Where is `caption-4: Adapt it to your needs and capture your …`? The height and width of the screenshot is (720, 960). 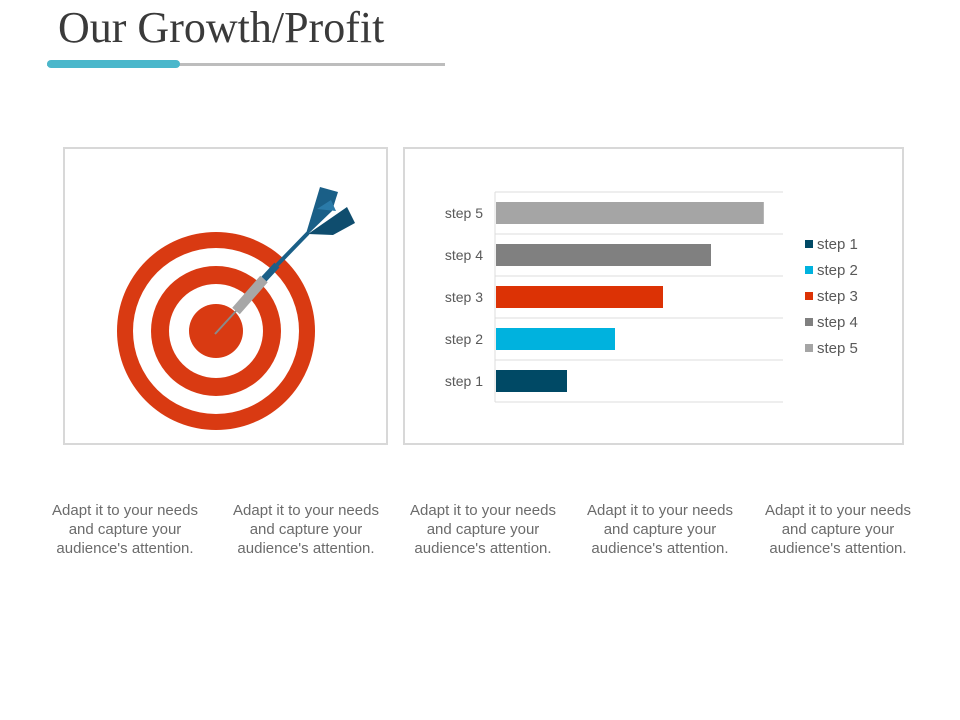
caption-4: Adapt it to your needs and capture your … is located at coordinates (660, 529).